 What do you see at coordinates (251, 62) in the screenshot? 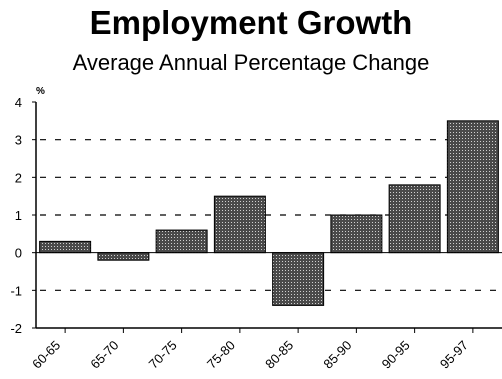
I see `chart-subtitle: Average Annual Percentage Change` at bounding box center [251, 62].